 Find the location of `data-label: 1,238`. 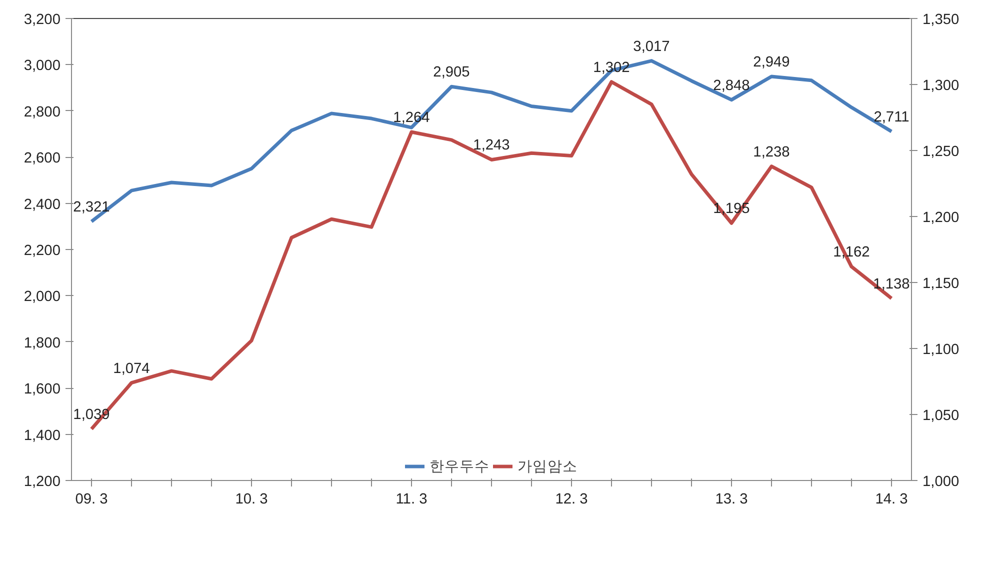

data-label: 1,238 is located at coordinates (771, 152).